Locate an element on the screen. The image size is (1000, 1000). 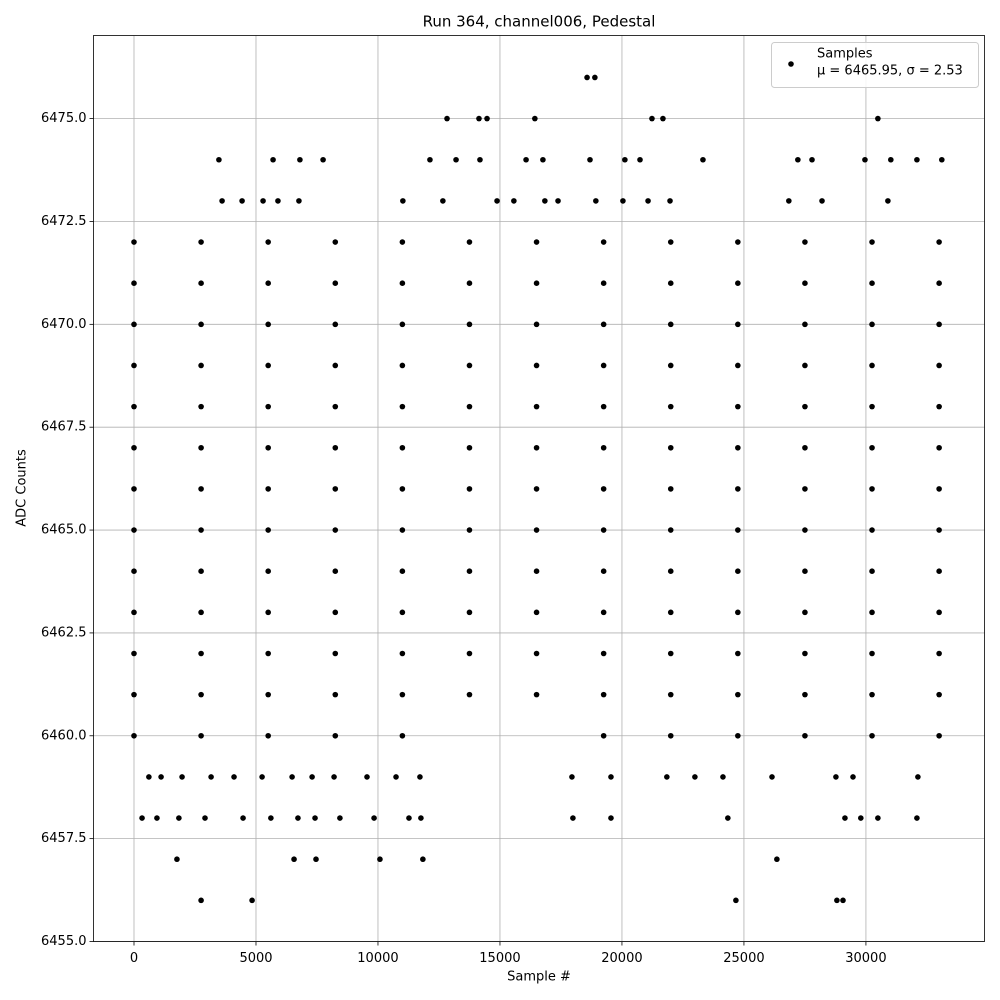
x-tick-label: 0 is located at coordinates (134, 958).